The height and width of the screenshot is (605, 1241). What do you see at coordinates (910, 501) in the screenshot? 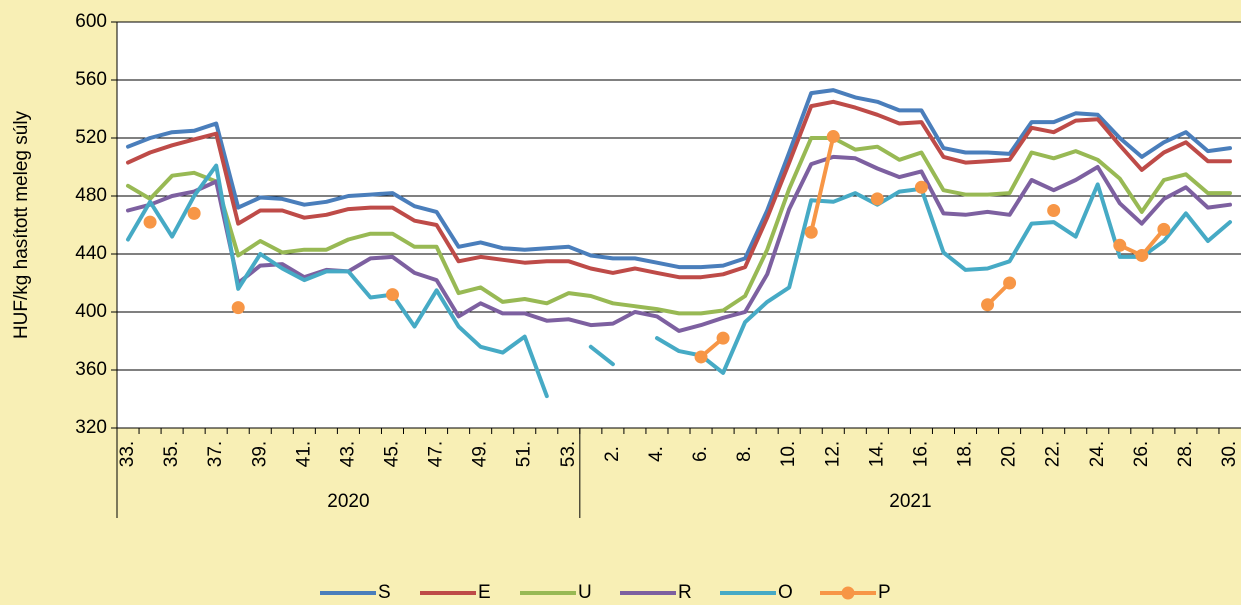
I see `group-label: 2021` at bounding box center [910, 501].